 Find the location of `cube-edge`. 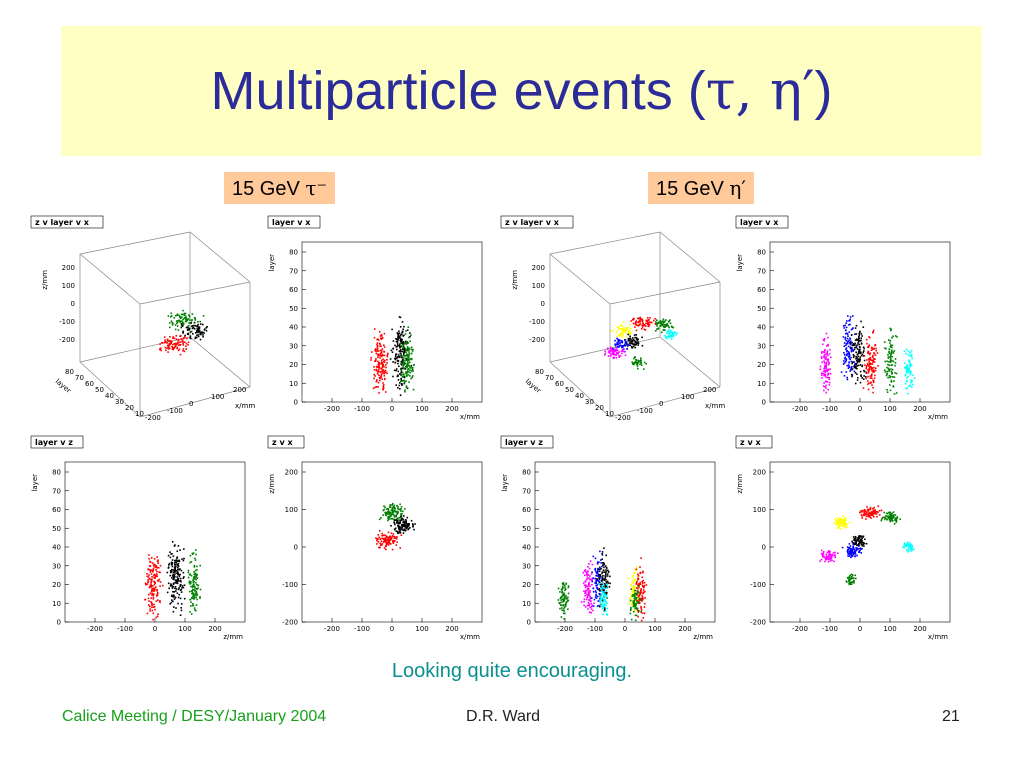

cube-edge is located at coordinates (220, 362).